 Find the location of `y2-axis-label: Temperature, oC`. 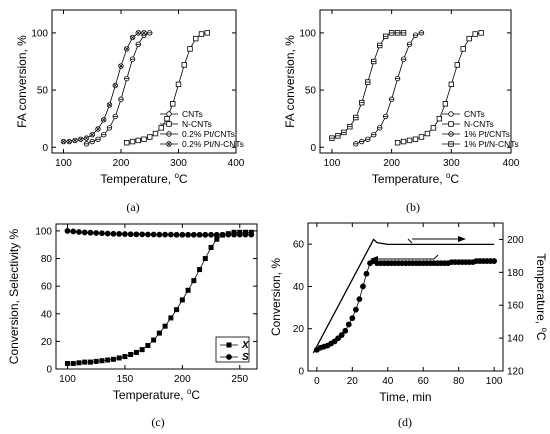

y2-axis-label: Temperature, oC is located at coordinates (541, 297).